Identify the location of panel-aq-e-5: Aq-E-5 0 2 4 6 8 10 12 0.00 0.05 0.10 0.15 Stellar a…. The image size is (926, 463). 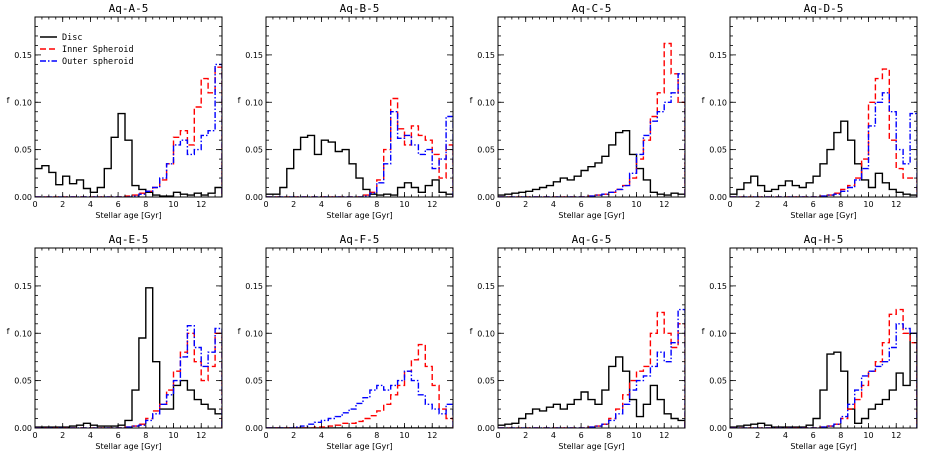
(115, 342).